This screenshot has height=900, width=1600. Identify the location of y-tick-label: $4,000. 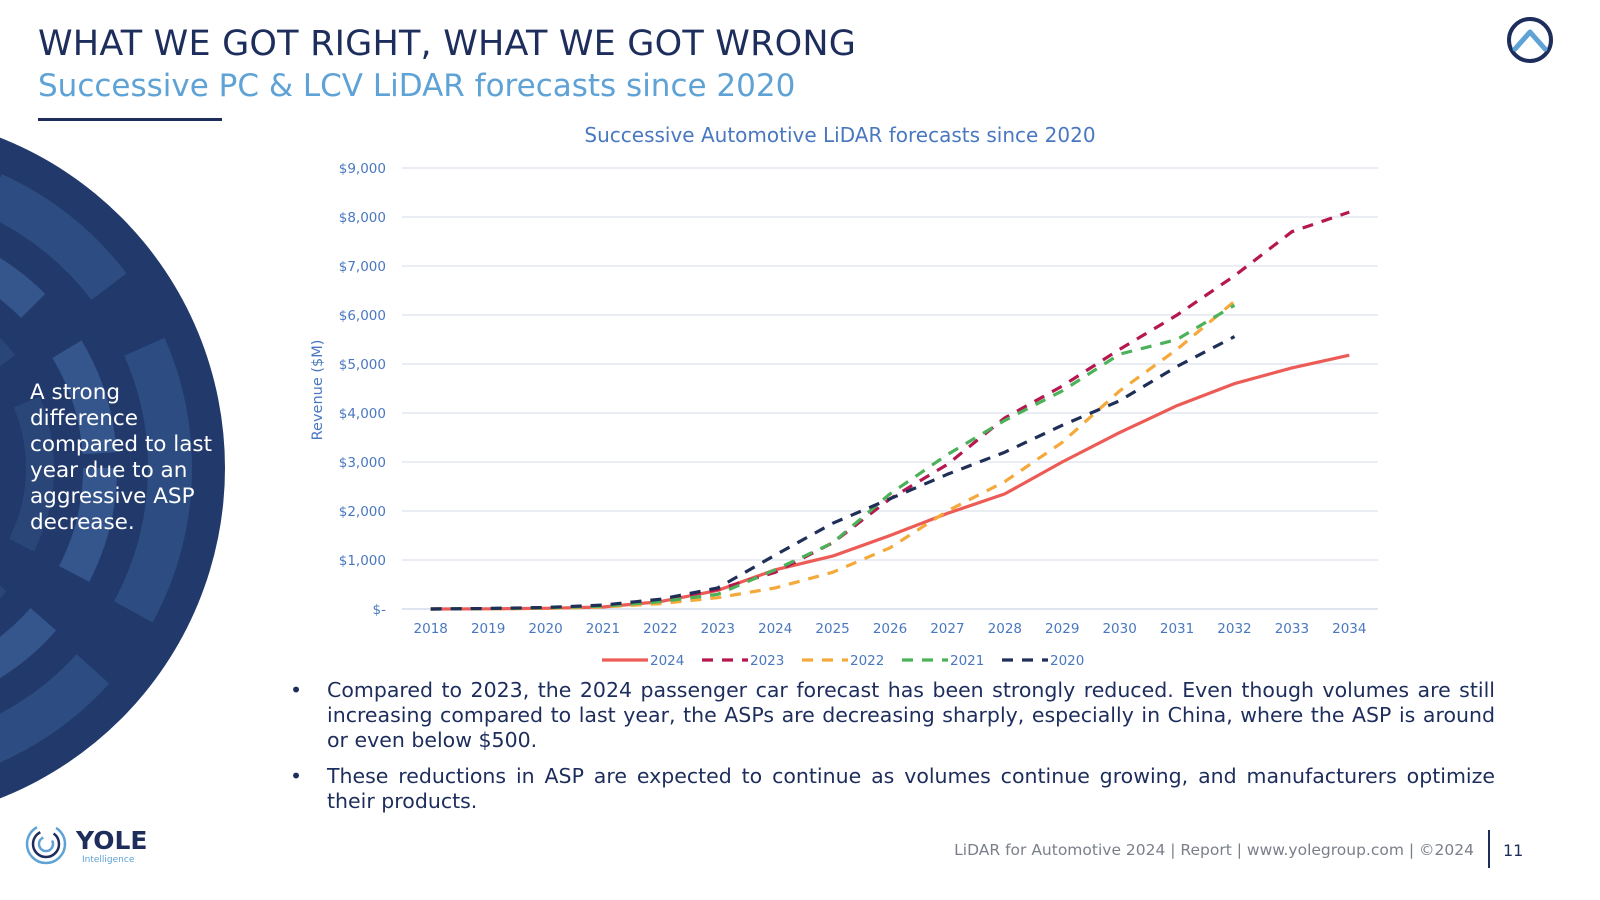
(362, 414).